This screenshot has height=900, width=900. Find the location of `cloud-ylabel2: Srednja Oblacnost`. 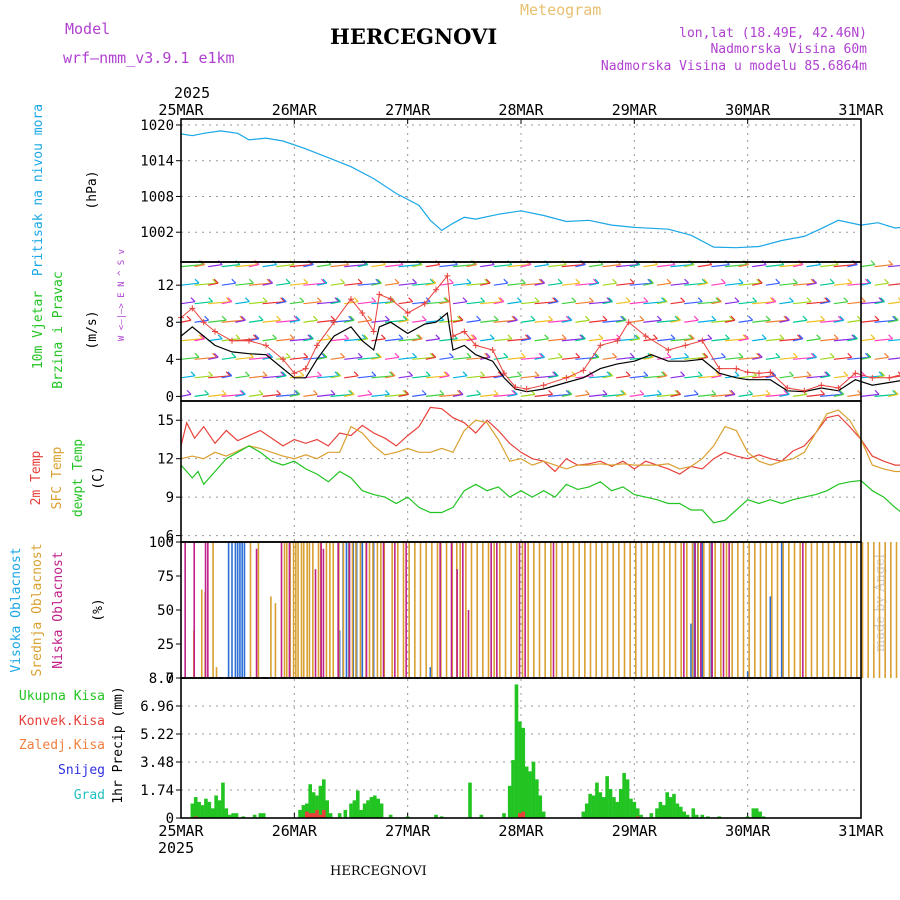

cloud-ylabel2: Srednja Oblacnost is located at coordinates (37, 609).